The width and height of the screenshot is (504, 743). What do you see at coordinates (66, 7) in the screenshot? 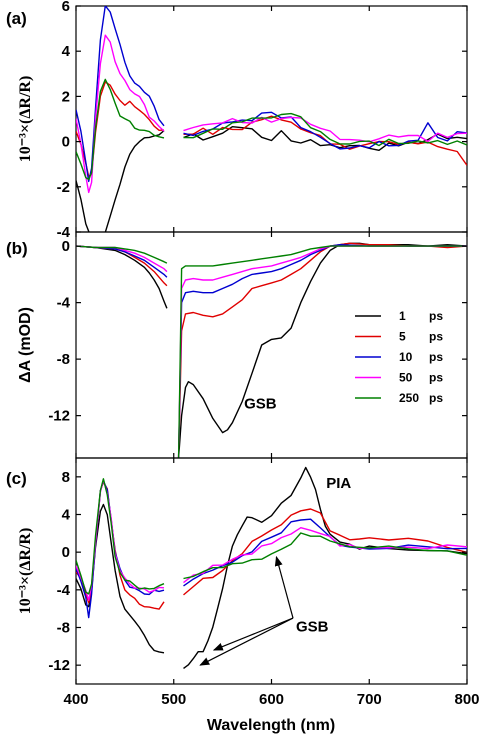
I see `y-tick-label: 6` at bounding box center [66, 7].